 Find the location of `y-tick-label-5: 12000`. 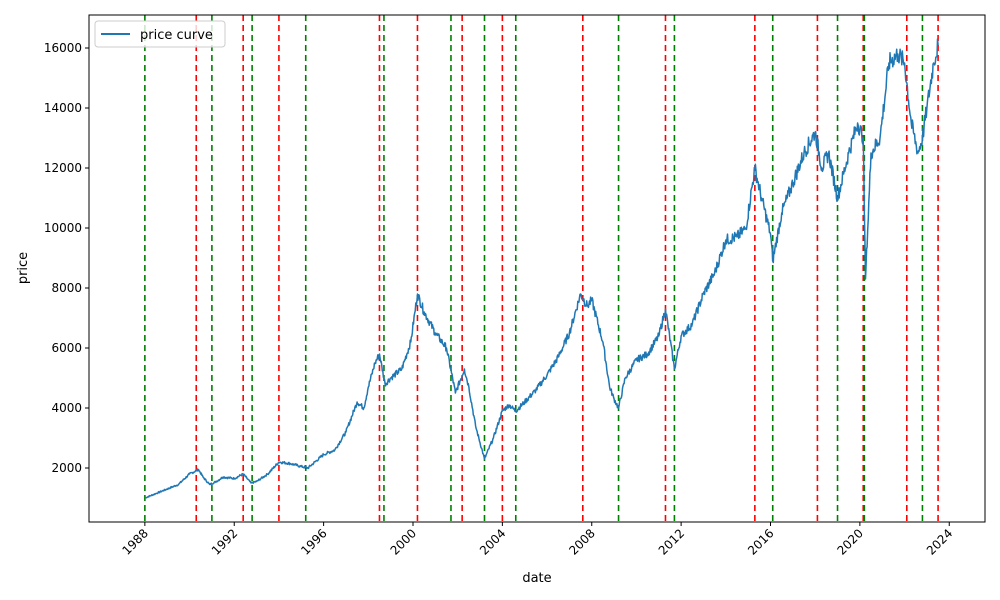

y-tick-label-5: 12000 is located at coordinates (63, 168).